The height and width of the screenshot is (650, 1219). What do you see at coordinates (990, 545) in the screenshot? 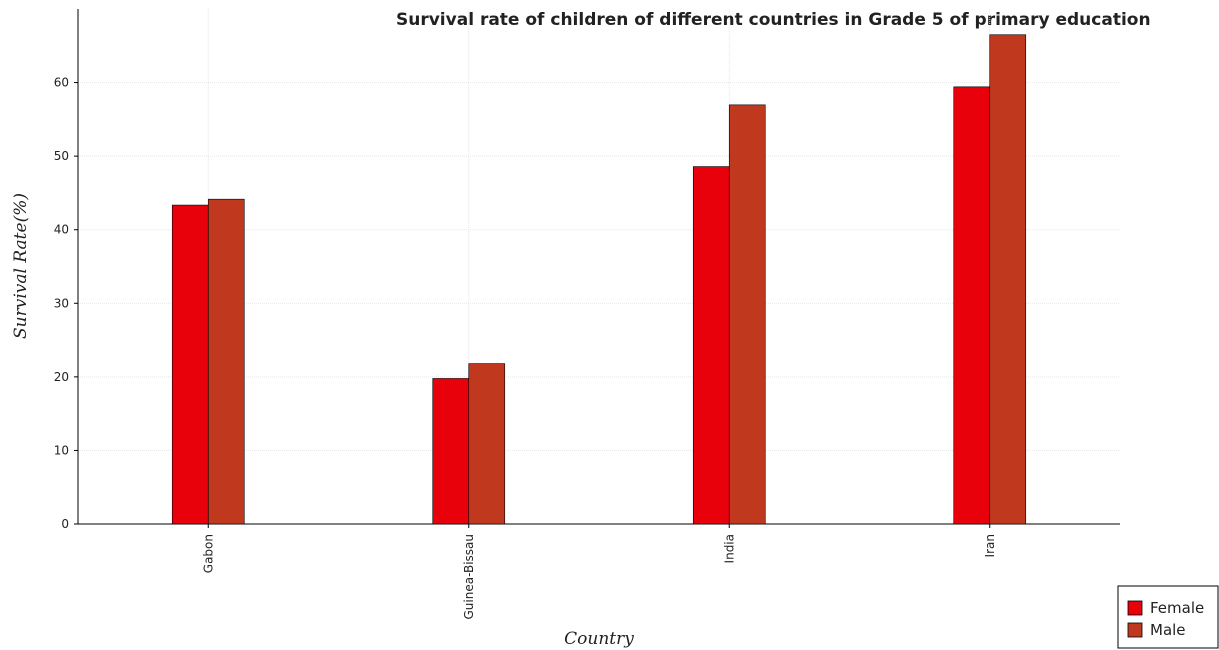
I see `x-tick-label: Iran` at bounding box center [990, 545].